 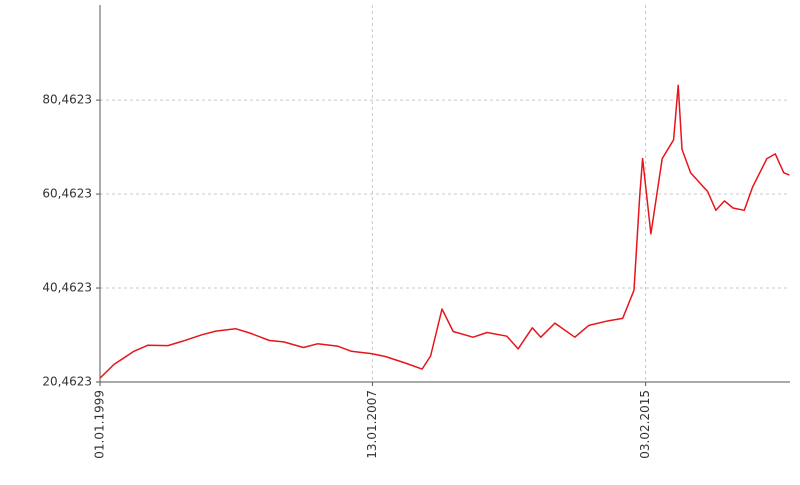 I want to click on y-tick-label: 20,4623, so click(x=67, y=382).